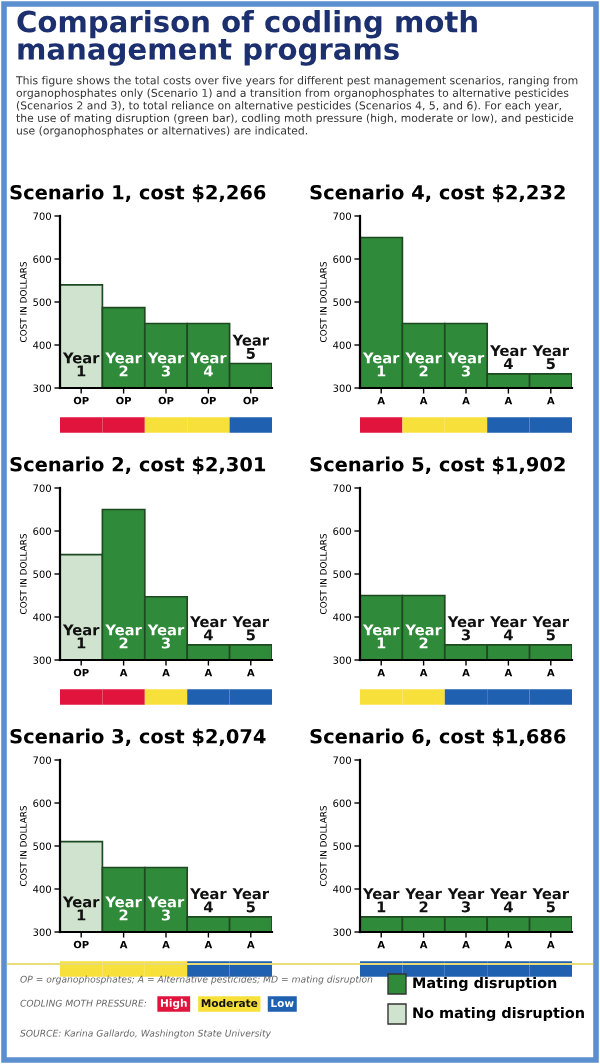  Describe the element at coordinates (138, 193) in the screenshot. I see `chart-title: Scenario 1, cost $2,266` at that location.